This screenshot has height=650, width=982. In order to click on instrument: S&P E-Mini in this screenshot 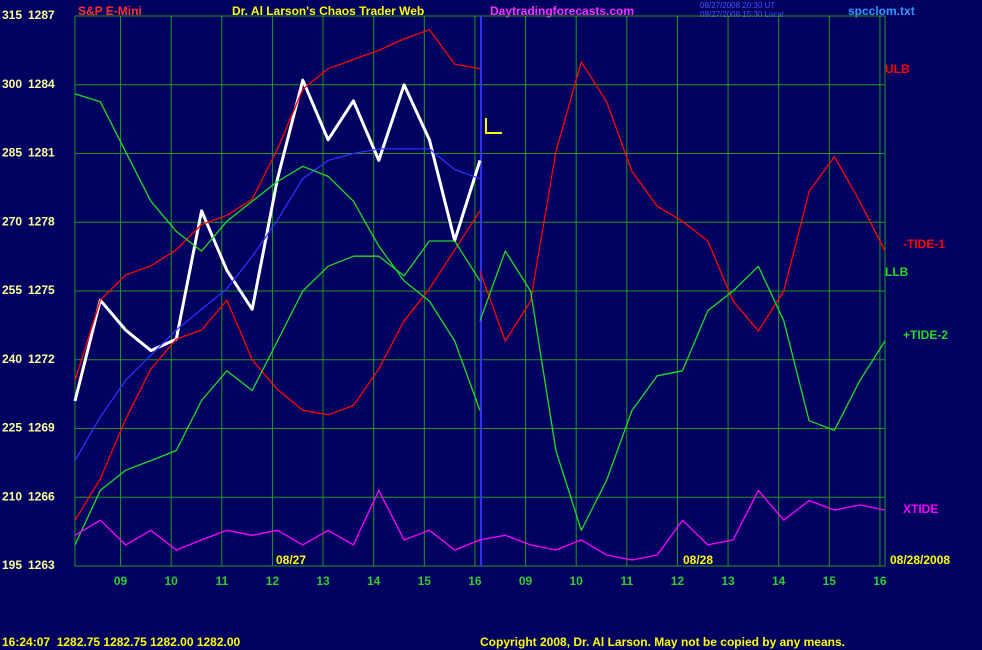, I will do `click(110, 11)`.